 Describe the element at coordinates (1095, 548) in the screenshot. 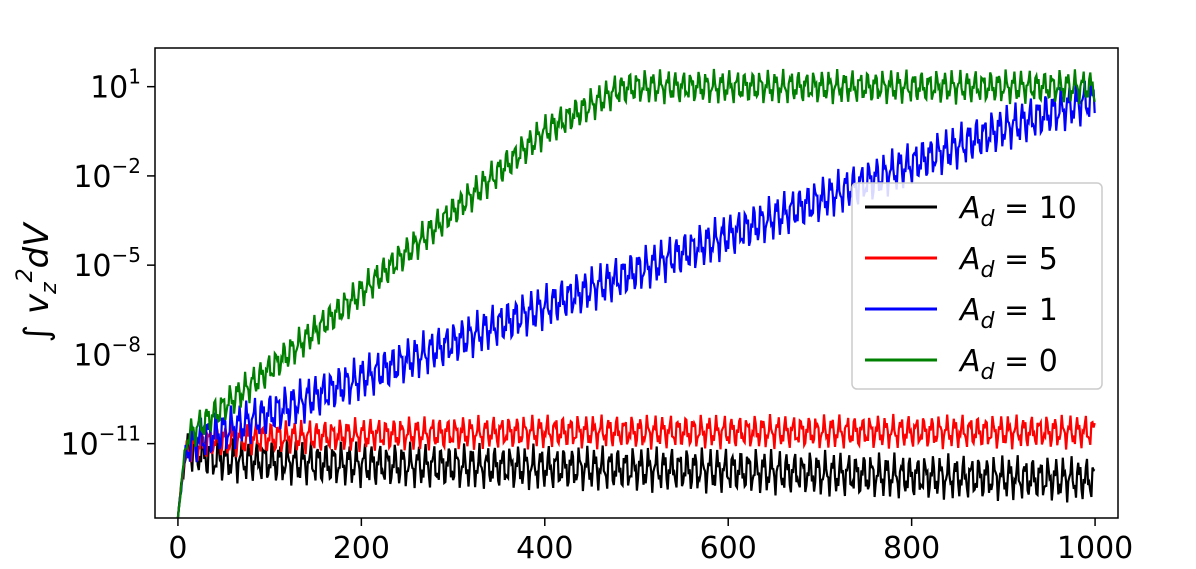

I see `x-tick-label-5: 1000` at that location.